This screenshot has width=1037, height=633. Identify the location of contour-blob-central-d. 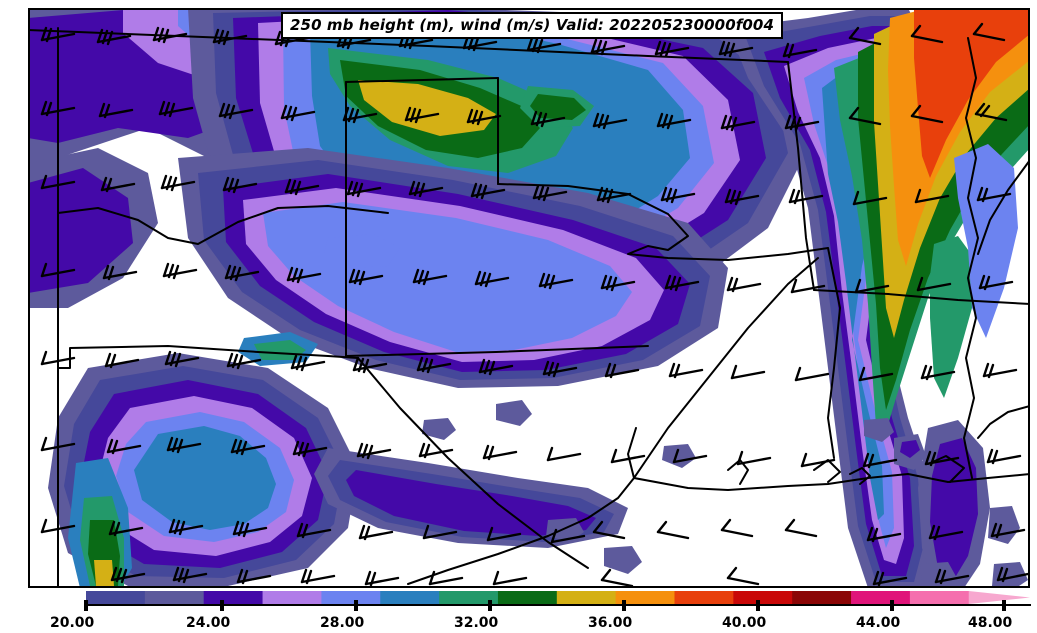
(623, 560).